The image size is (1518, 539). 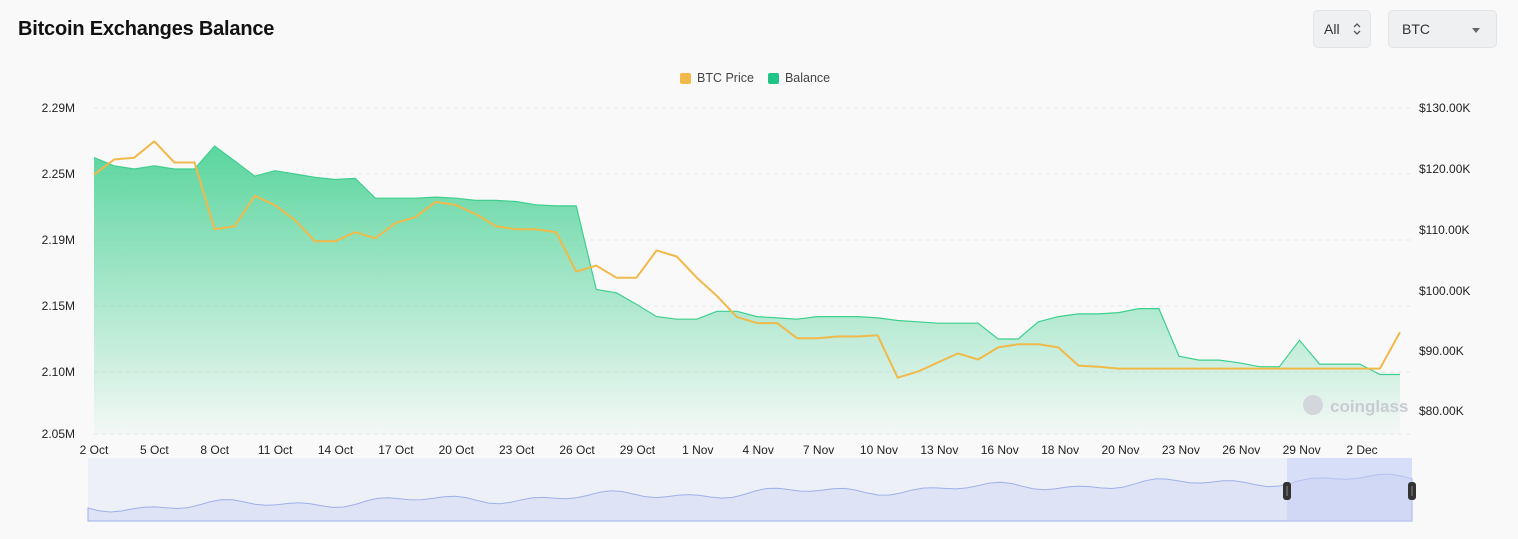 What do you see at coordinates (1332, 29) in the screenshot?
I see `range-label: All` at bounding box center [1332, 29].